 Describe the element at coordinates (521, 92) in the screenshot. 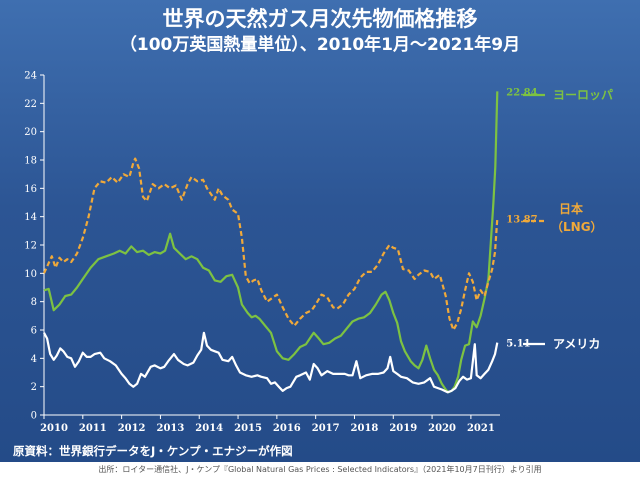

I see `end-value-europe: 22.84` at that location.